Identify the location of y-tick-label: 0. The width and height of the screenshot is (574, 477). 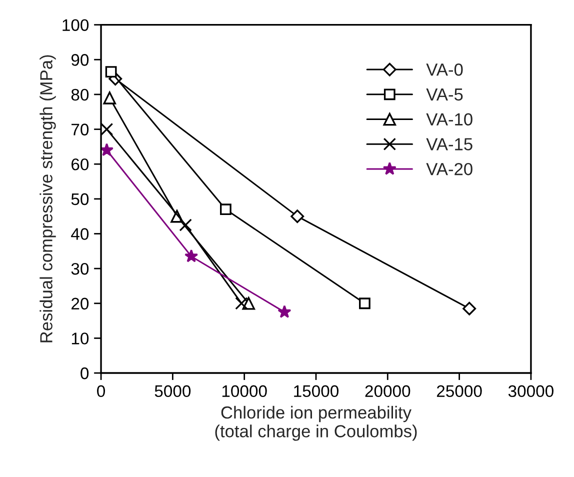
(84, 373).